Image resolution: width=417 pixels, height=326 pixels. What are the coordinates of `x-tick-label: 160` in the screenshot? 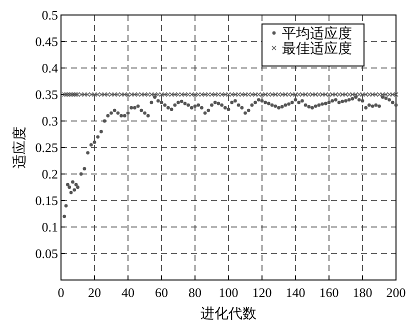 It's located at (329, 292).